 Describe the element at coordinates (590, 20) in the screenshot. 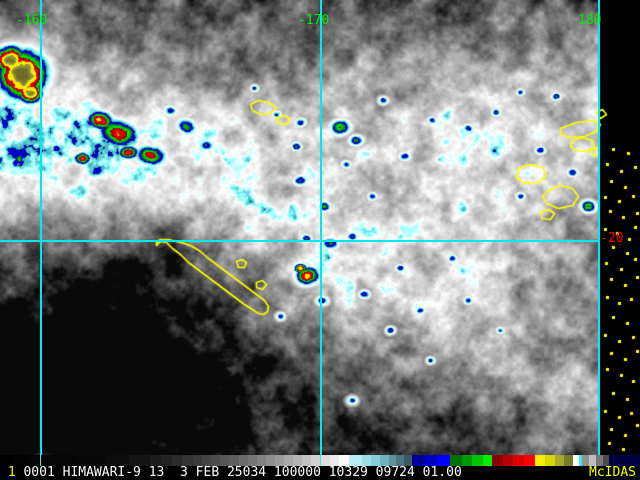

I see `longitude-label-180: 180` at that location.